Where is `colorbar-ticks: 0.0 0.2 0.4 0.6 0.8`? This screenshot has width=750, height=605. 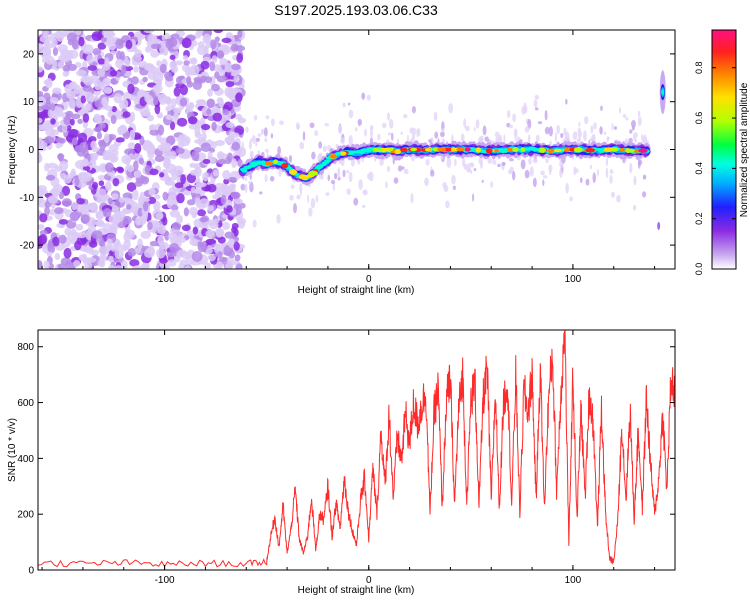 colorbar-ticks: 0.0 0.2 0.4 0.6 0.8 is located at coordinates (715, 152).